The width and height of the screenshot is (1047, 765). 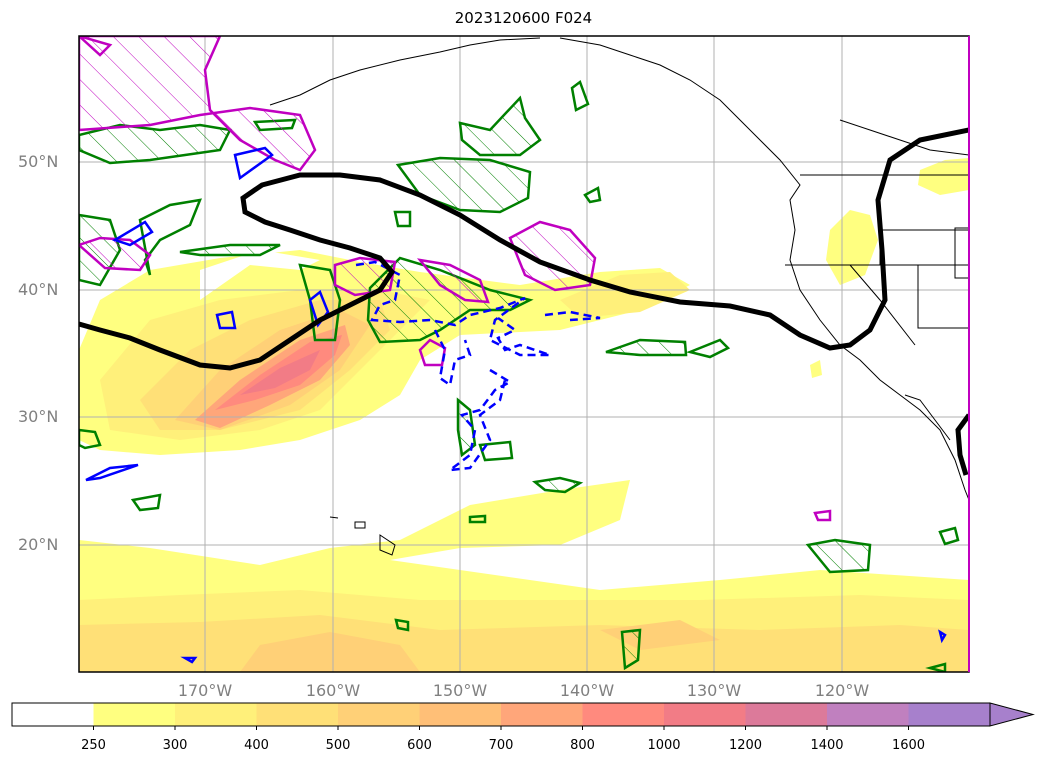 What do you see at coordinates (501, 745) in the screenshot?
I see `colorbar-tick-label: 700` at bounding box center [501, 745].